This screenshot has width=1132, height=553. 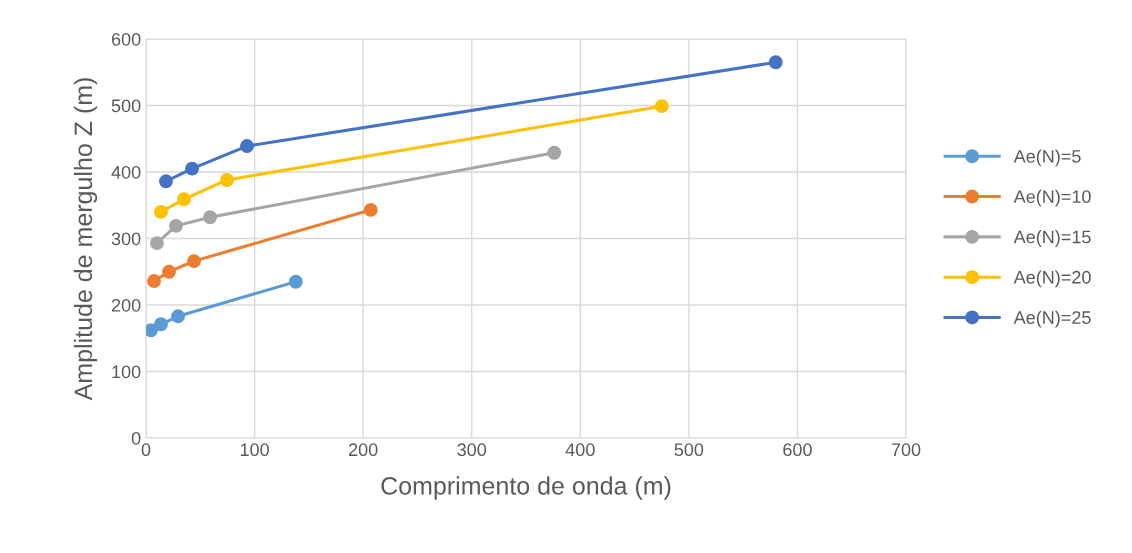 What do you see at coordinates (85, 239) in the screenshot?
I see `y-axis-title: Amplitude de mergulho Z (m)` at bounding box center [85, 239].